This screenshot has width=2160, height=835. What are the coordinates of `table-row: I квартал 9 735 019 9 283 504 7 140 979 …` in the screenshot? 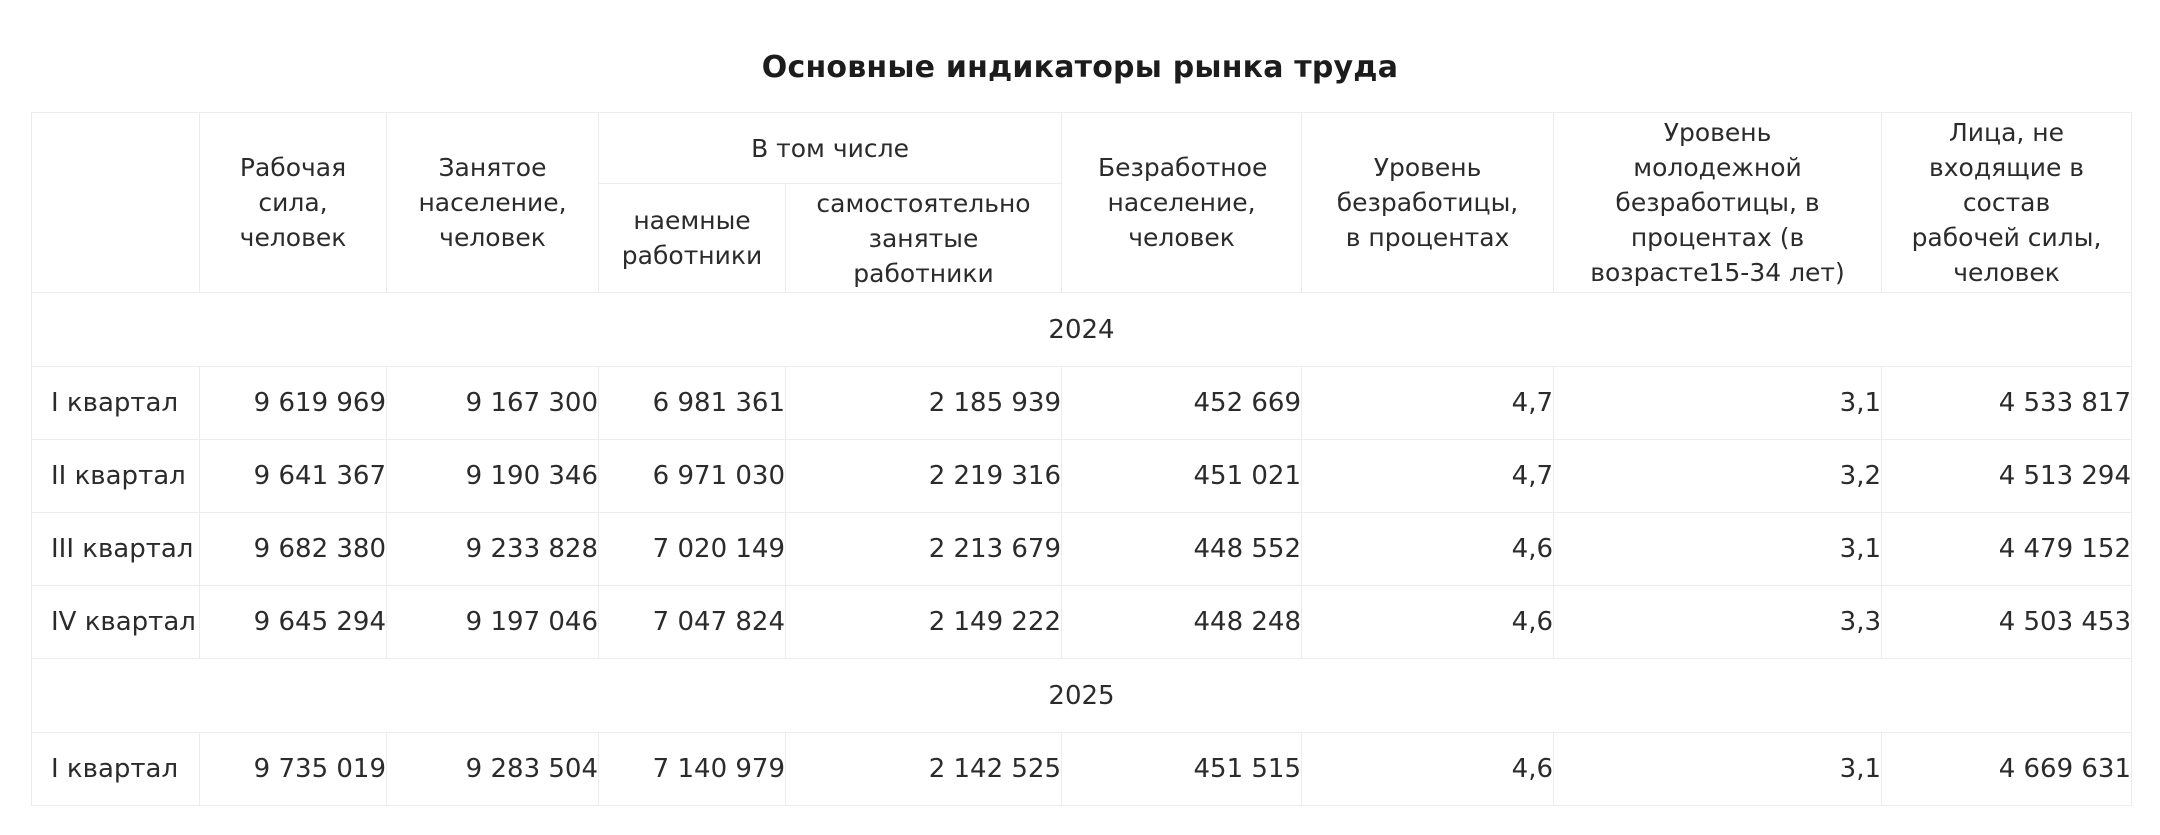 It's located at (1082, 769).